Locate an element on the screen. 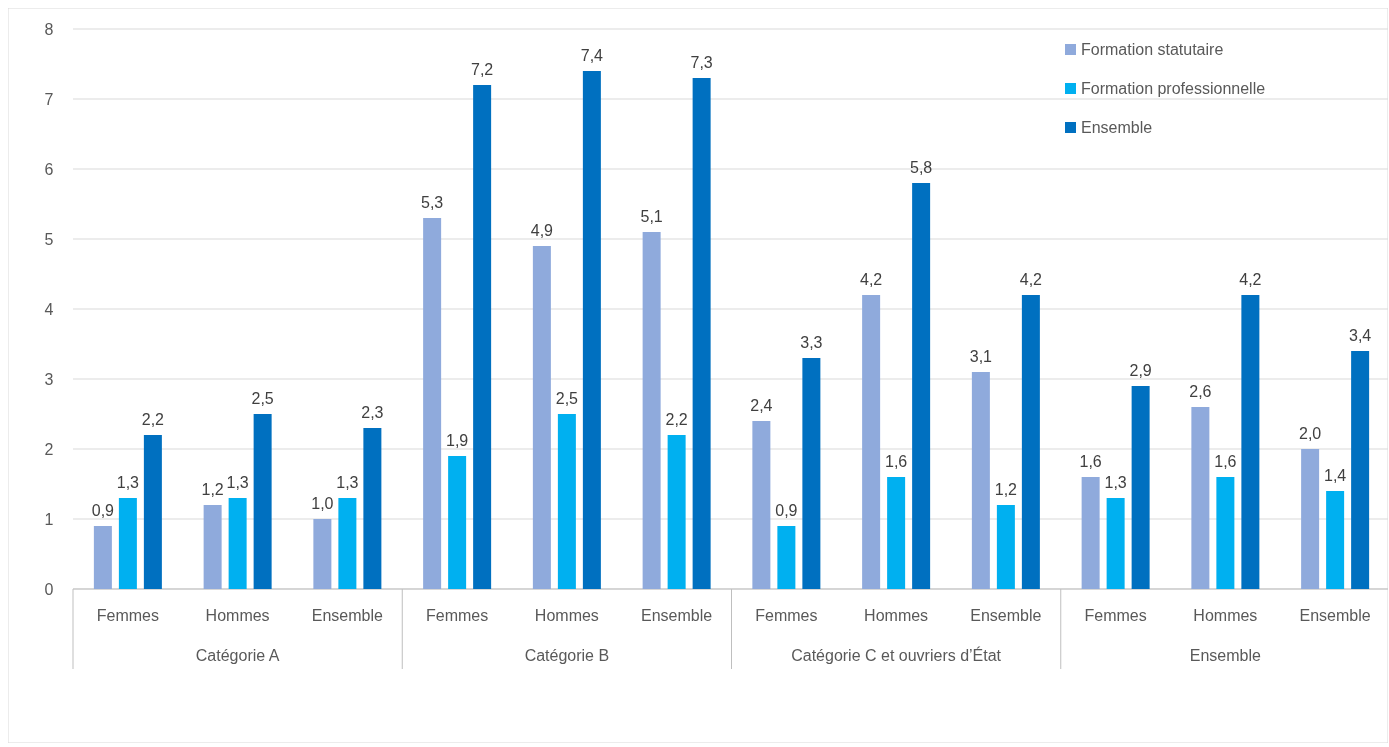 The height and width of the screenshot is (747, 1389). data-label: 2,4 is located at coordinates (761, 405).